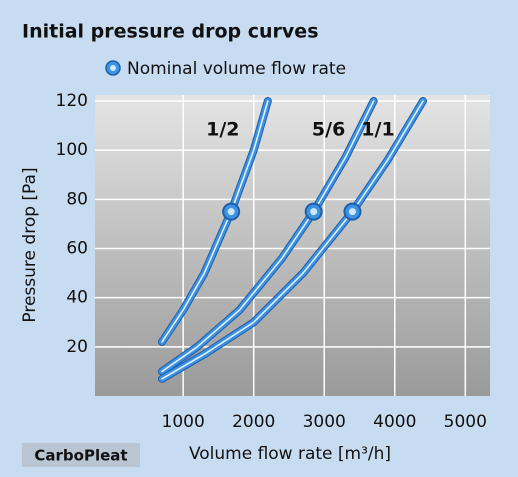 This screenshot has height=477, width=518. What do you see at coordinates (77, 347) in the screenshot?
I see `y-tick-label: 20` at bounding box center [77, 347].